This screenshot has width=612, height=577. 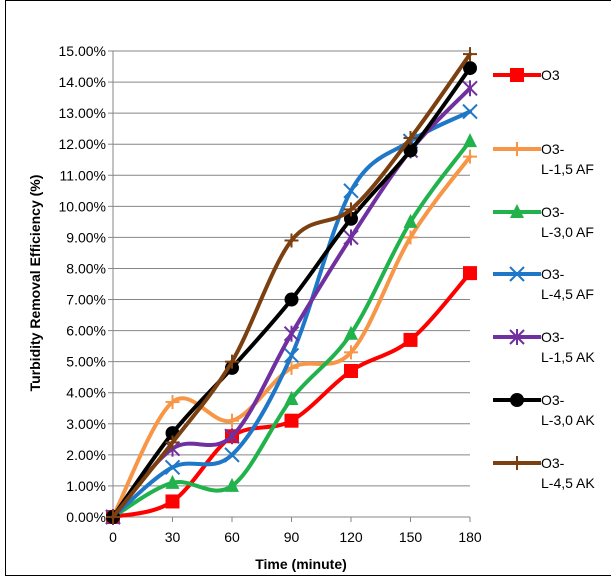 What do you see at coordinates (568, 483) in the screenshot?
I see `legend-label: L-4,5 AK` at bounding box center [568, 483].